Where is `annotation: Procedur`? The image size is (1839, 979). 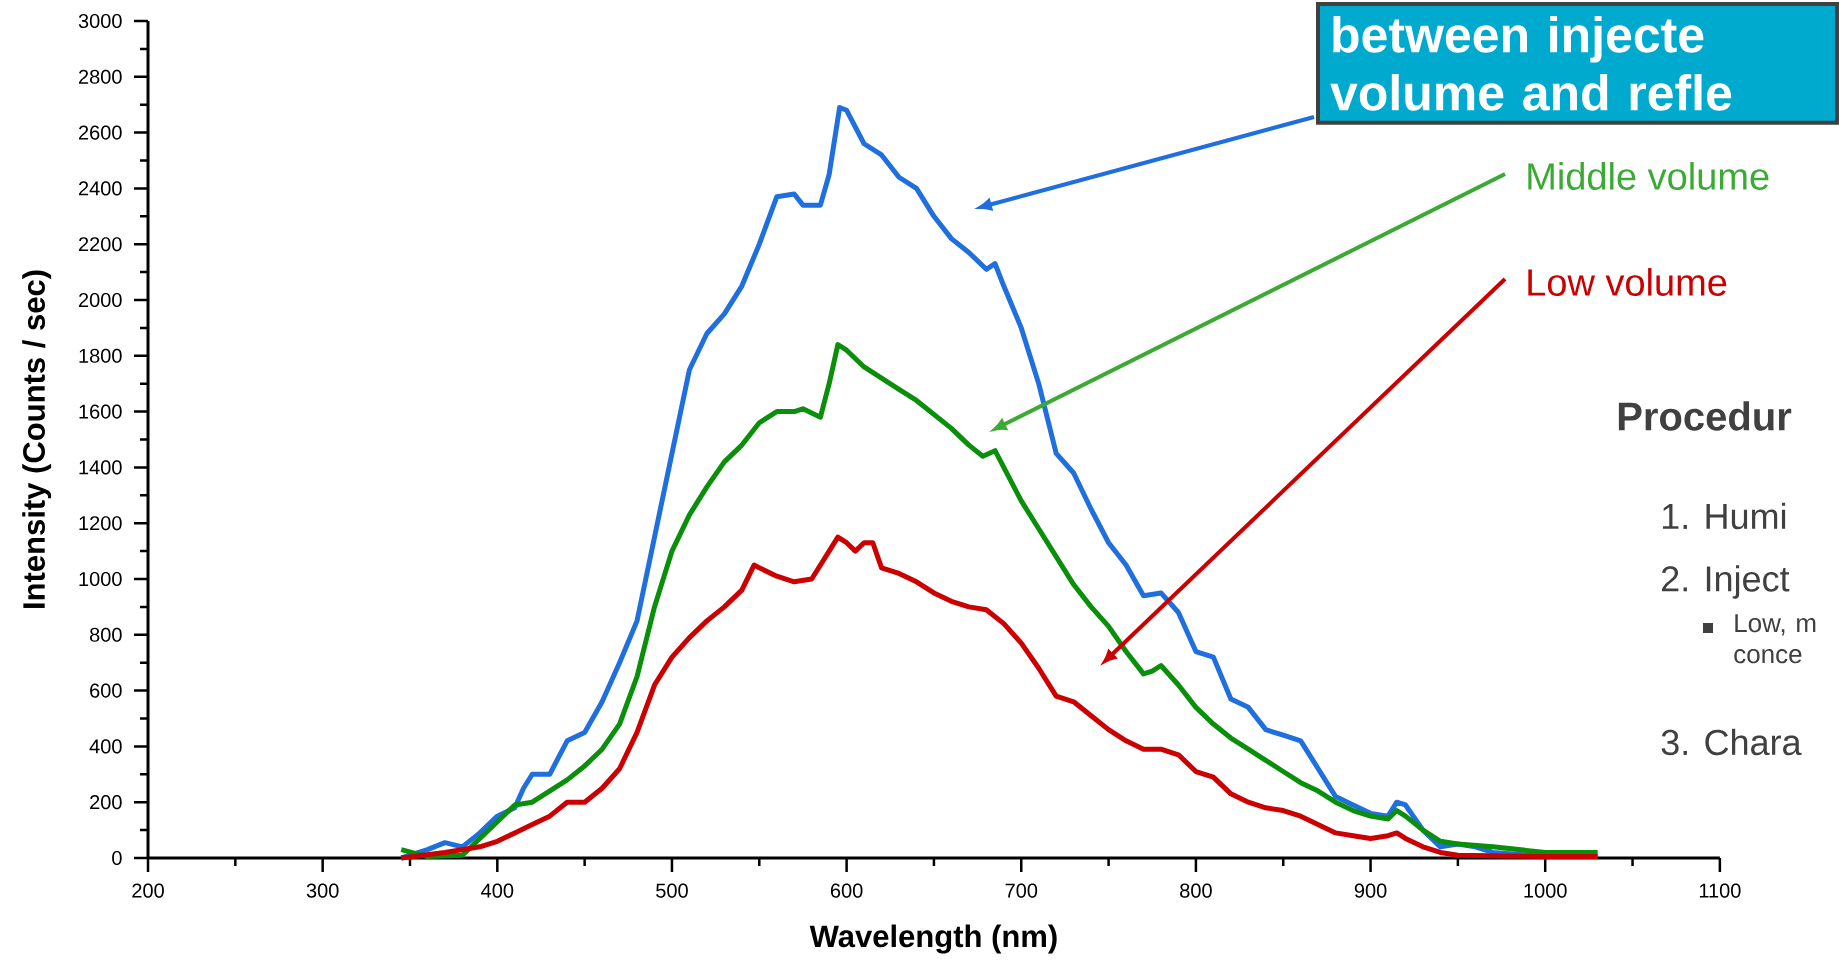 annotation: Procedur is located at coordinates (1705, 416).